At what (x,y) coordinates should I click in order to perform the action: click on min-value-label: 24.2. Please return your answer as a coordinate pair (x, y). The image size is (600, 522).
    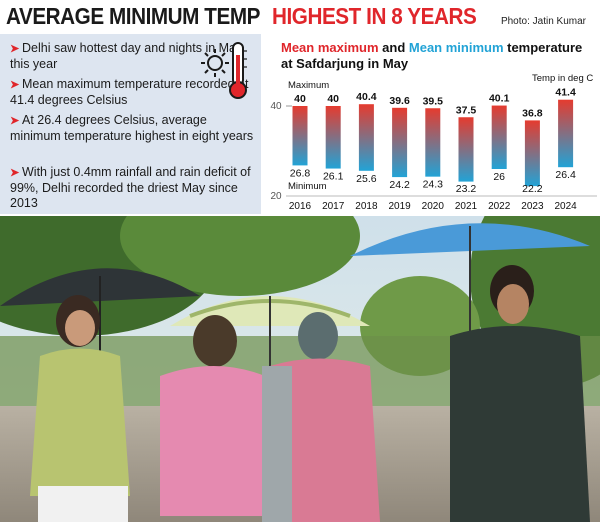
    Looking at the image, I should click on (399, 185).